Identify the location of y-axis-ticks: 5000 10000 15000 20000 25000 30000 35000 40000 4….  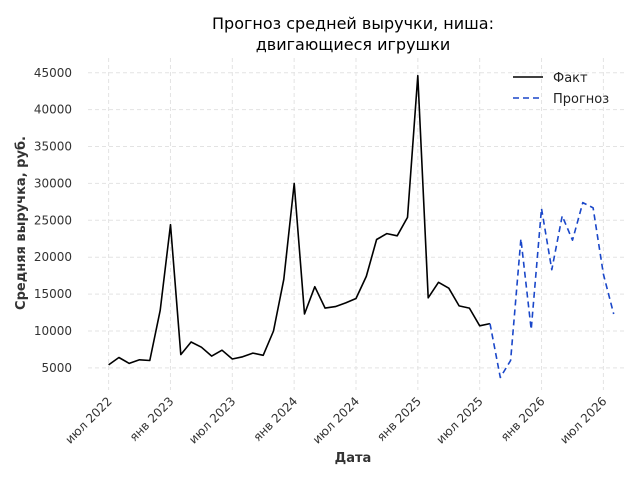
(53, 220).